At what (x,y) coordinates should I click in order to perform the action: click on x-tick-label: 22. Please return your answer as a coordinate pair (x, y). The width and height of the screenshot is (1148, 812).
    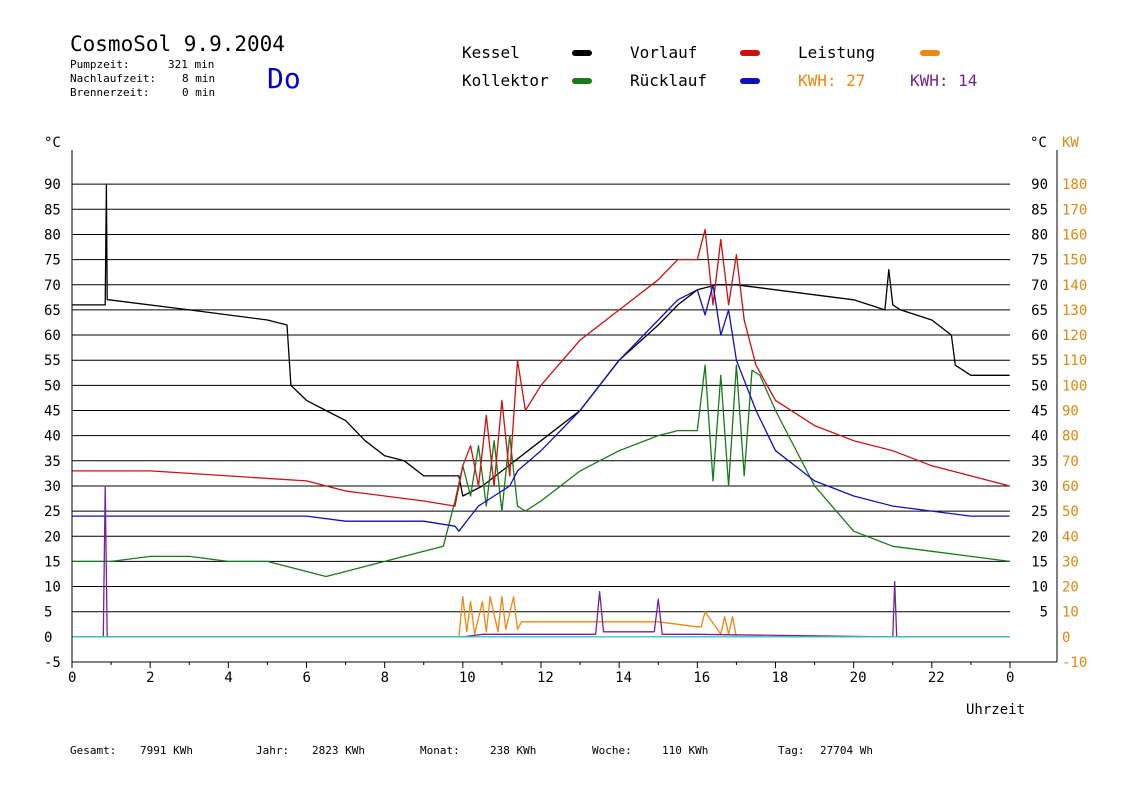
    Looking at the image, I should click on (936, 678).